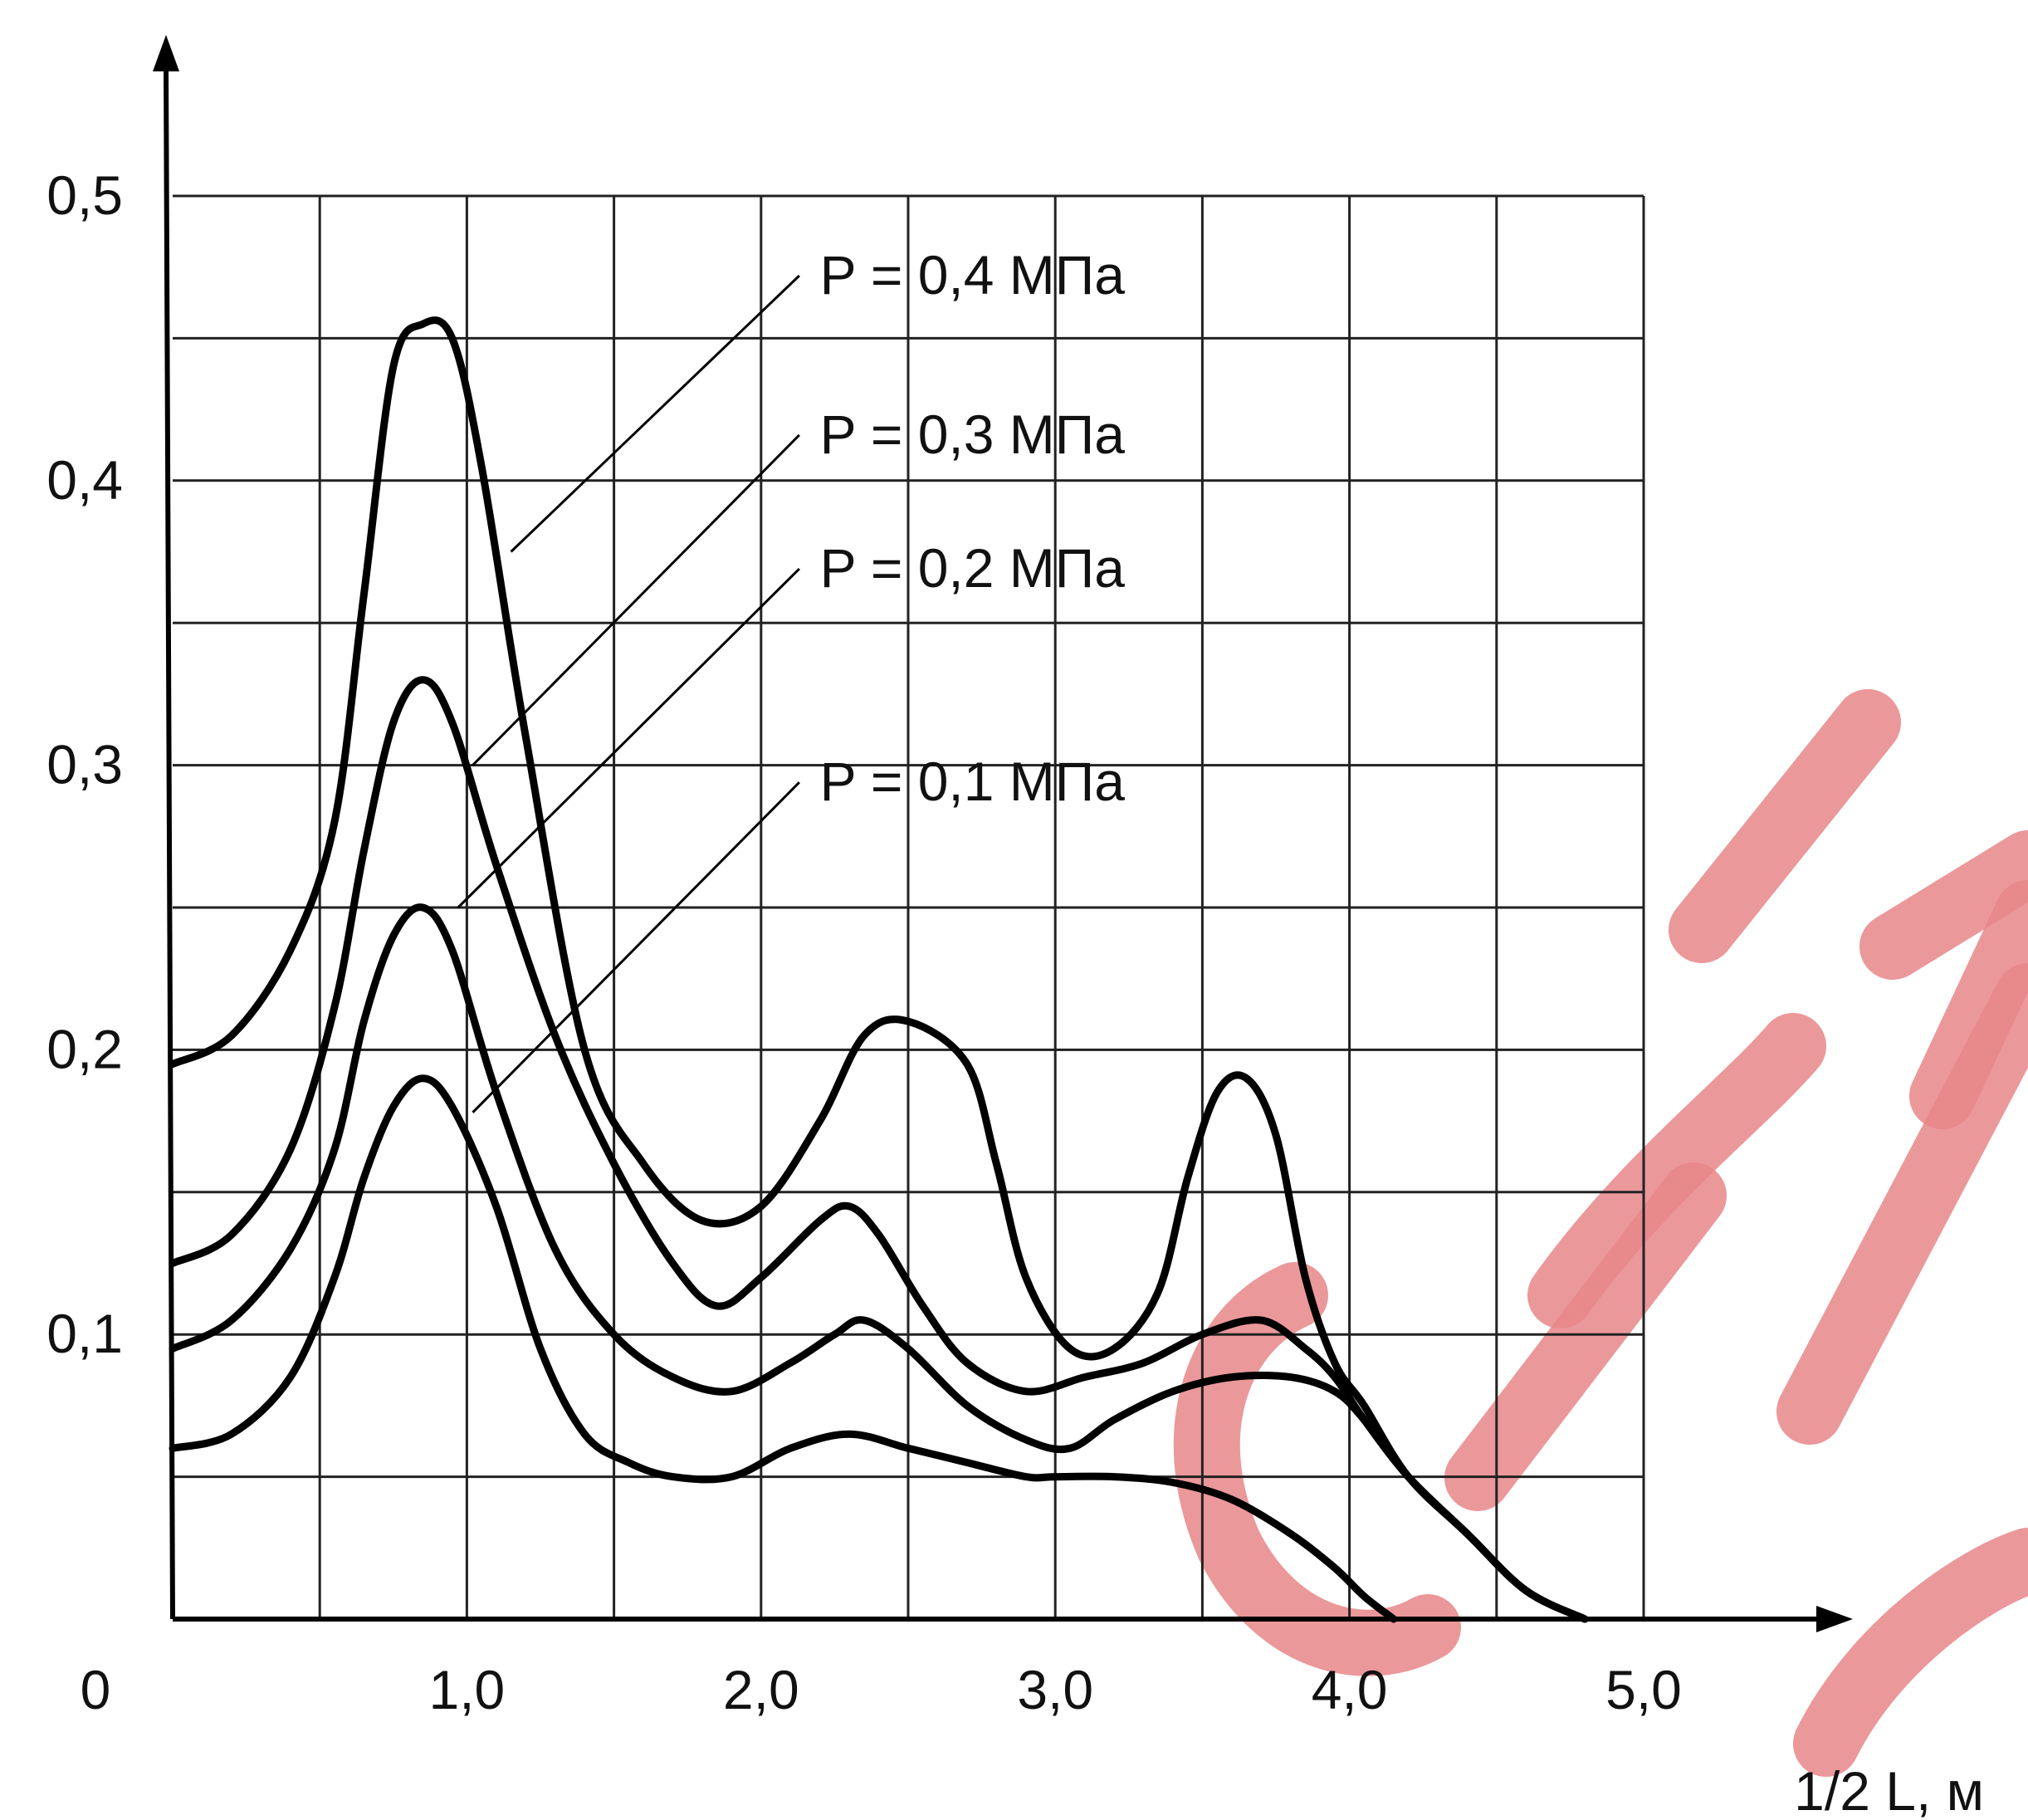  Describe the element at coordinates (973, 434) in the screenshot. I see `series-label-2: P = 0,3 МПа` at that location.